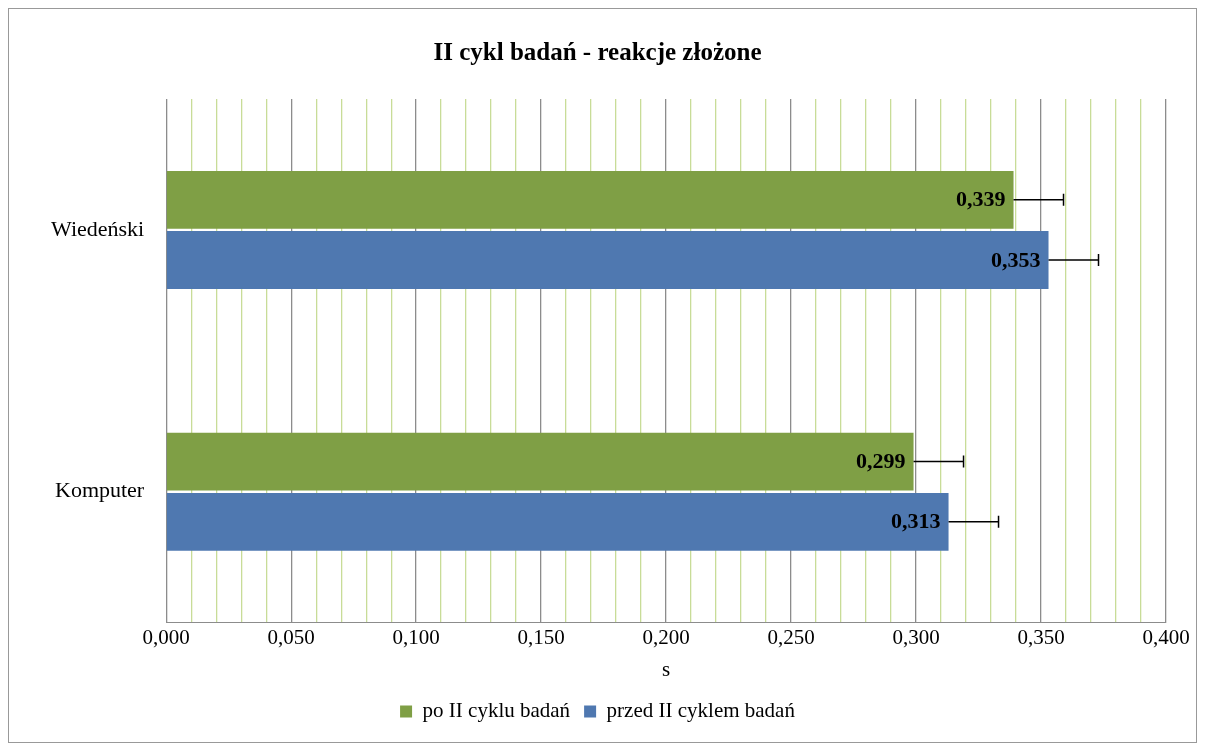 This screenshot has width=1205, height=751. I want to click on x-tick-label: 0,300, so click(916, 636).